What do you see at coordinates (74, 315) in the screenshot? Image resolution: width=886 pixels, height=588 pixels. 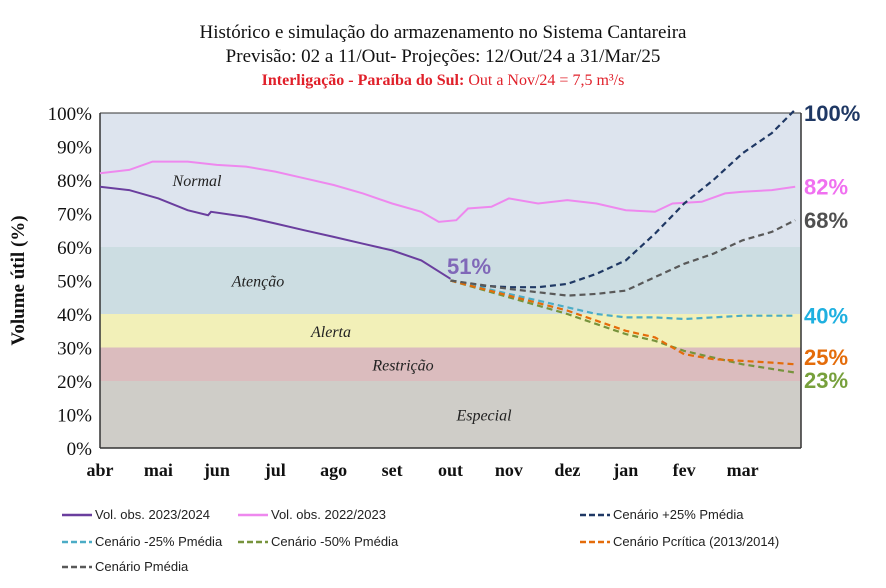 I see `y-tick-label: 40%` at bounding box center [74, 315].